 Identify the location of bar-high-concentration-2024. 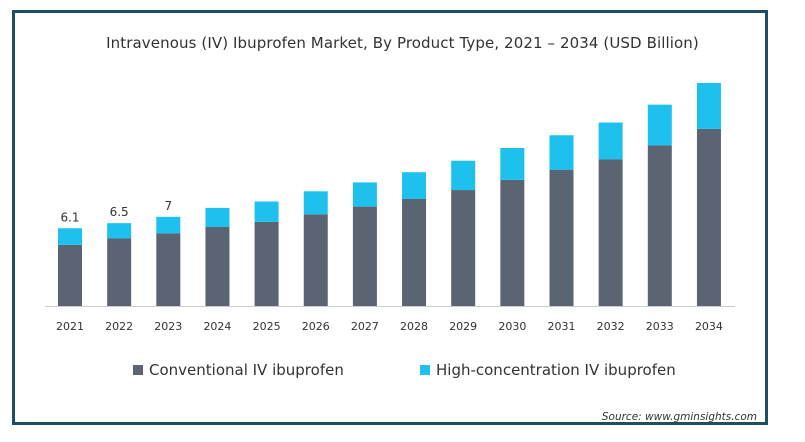
(217, 217).